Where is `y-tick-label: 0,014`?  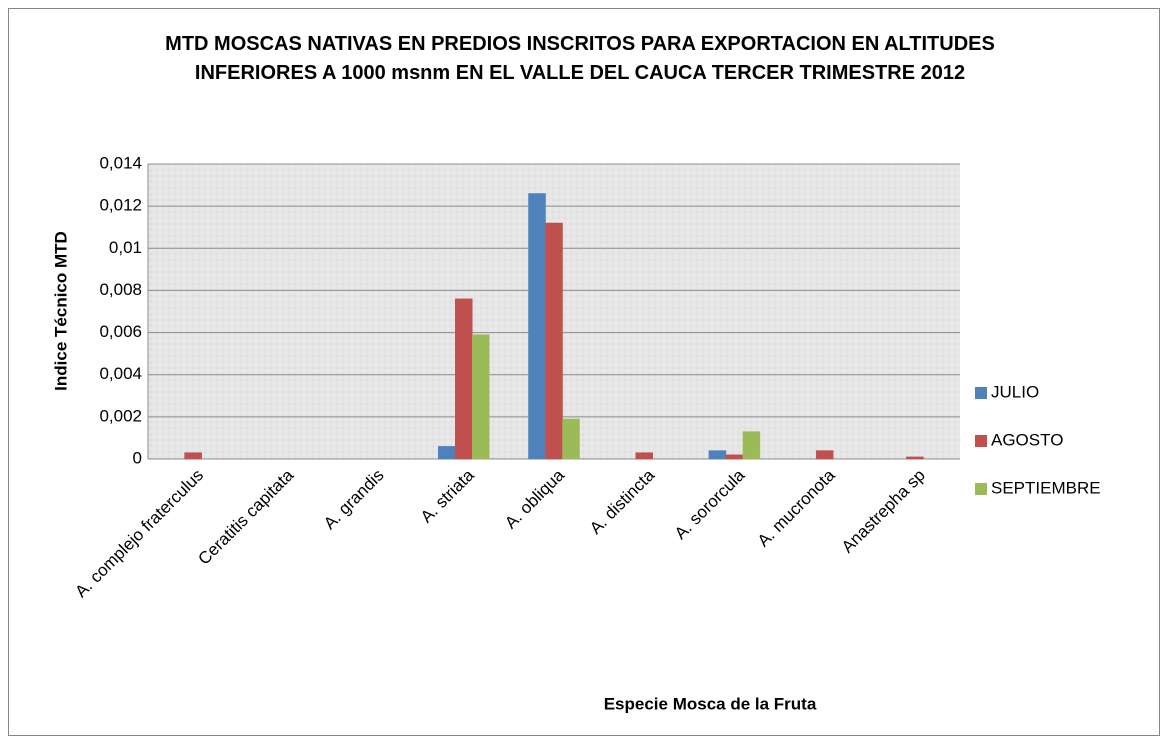 y-tick-label: 0,014 is located at coordinates (120, 162).